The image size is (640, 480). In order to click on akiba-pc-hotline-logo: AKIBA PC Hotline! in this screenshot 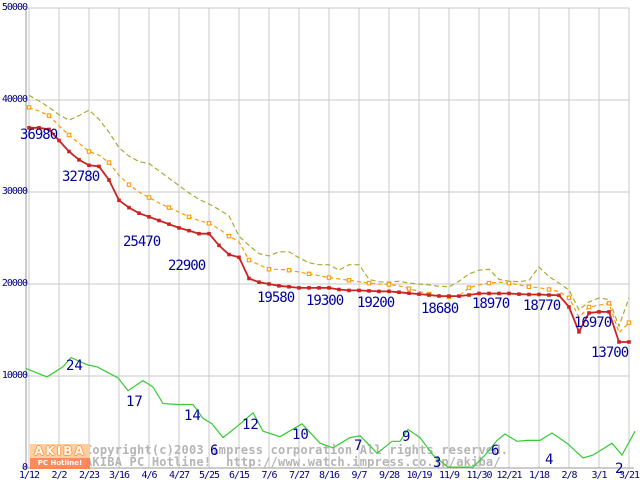, I will do `click(60, 456)`.